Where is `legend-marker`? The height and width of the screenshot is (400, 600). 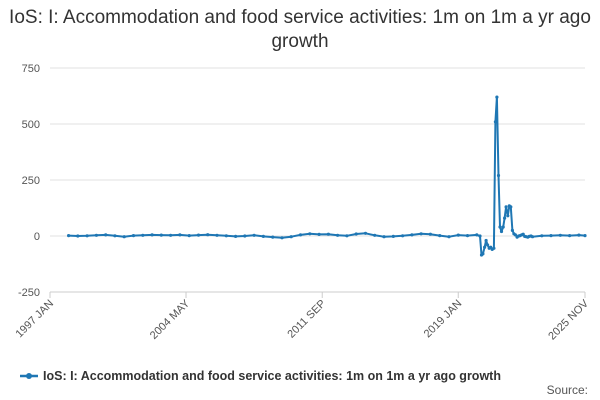 legend-marker is located at coordinates (29, 376).